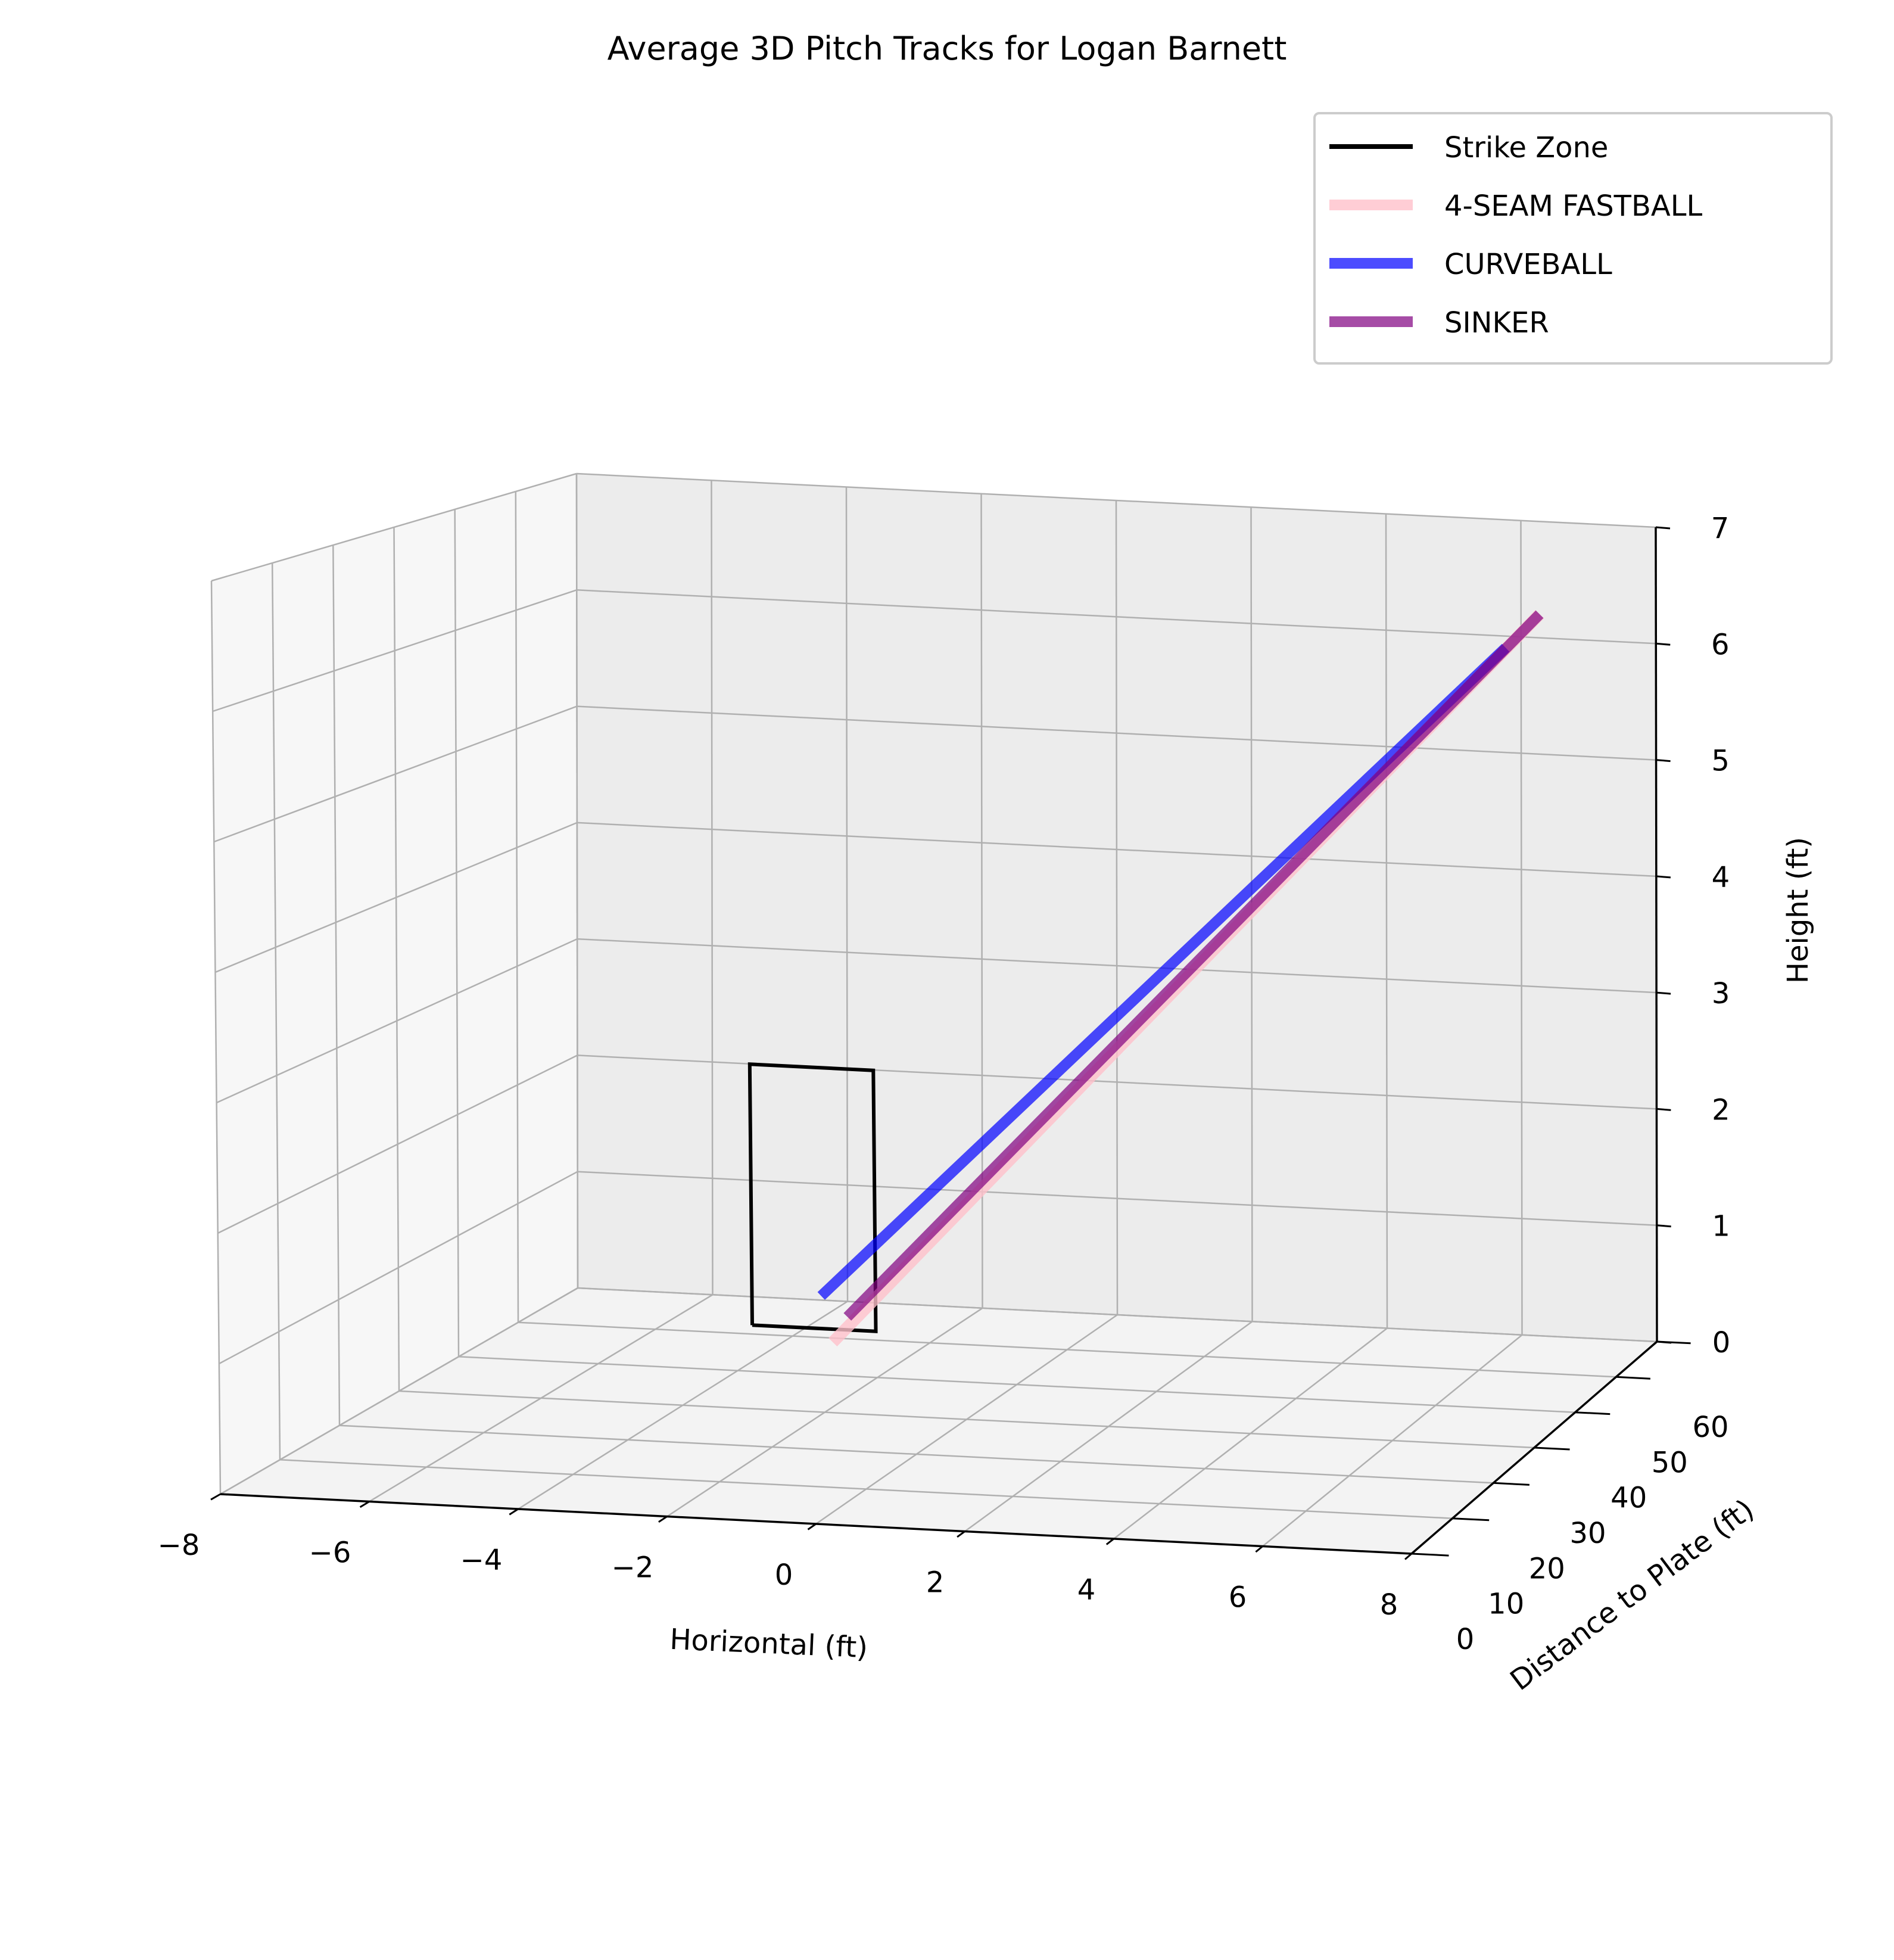  Describe the element at coordinates (1526, 147) in the screenshot. I see `legend-label-strike-zone: Strike Zone` at that location.